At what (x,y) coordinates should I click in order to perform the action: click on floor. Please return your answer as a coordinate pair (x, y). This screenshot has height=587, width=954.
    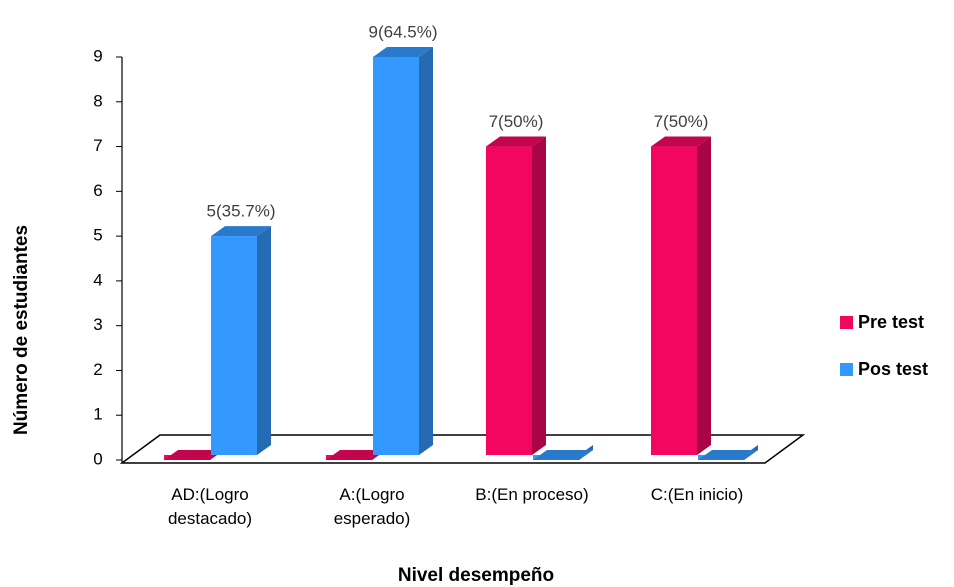
    Looking at the image, I should click on (462, 449).